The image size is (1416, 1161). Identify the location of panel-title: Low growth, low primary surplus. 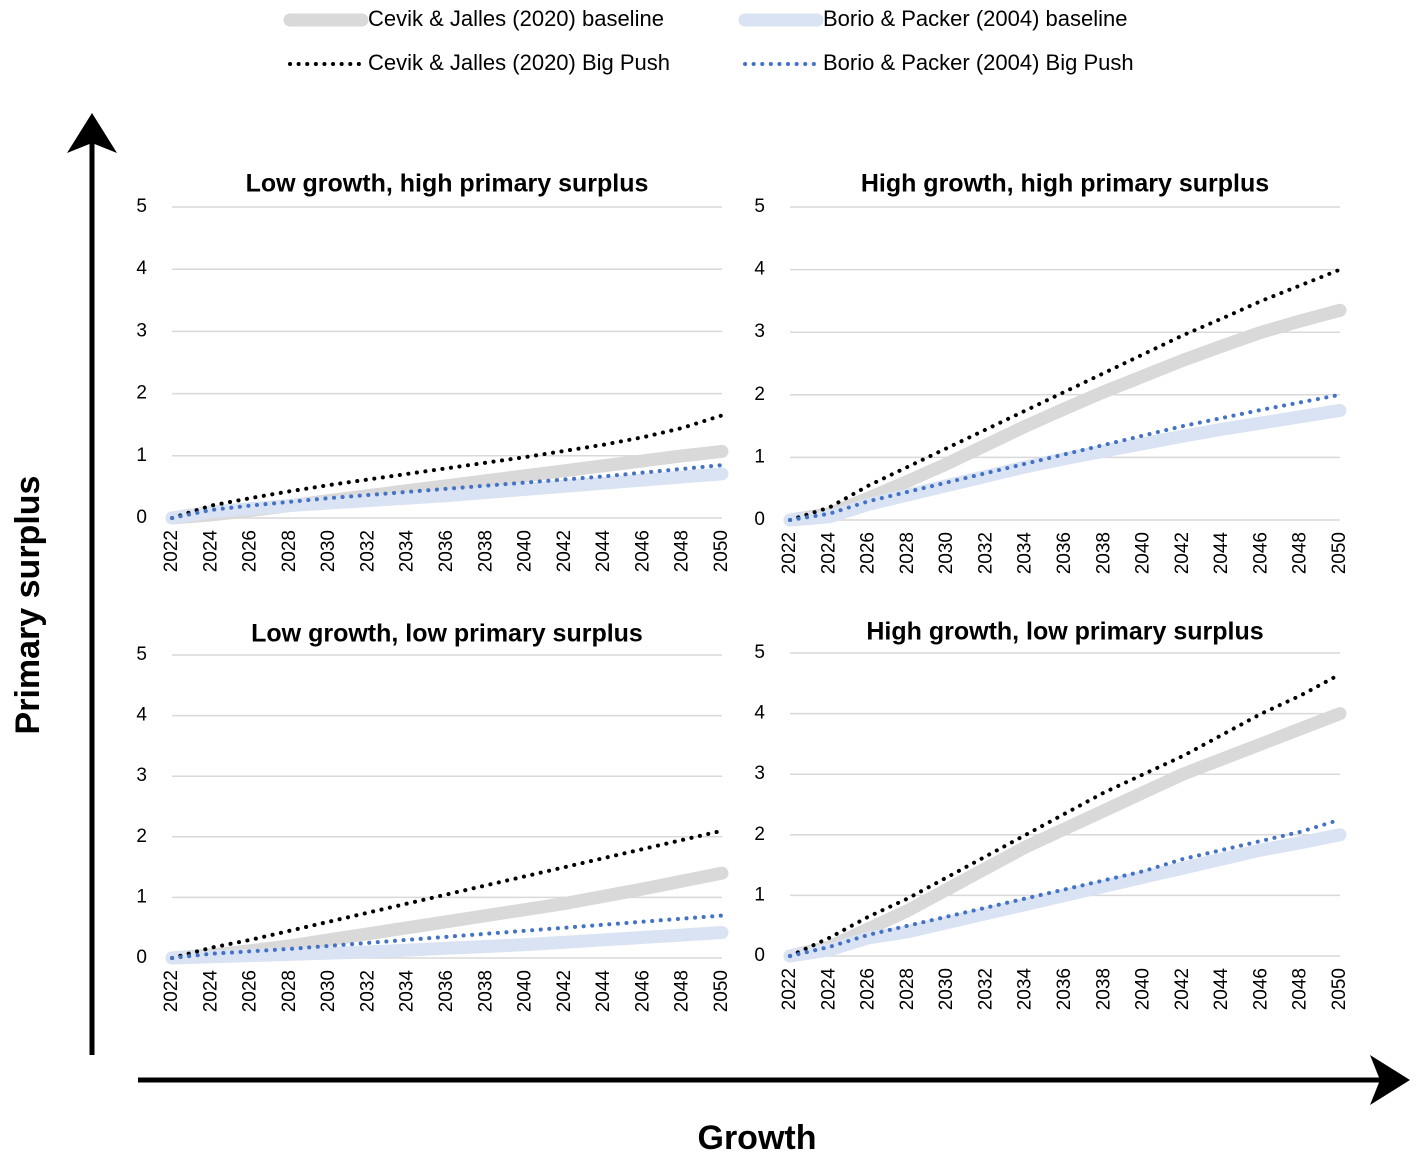
(447, 634).